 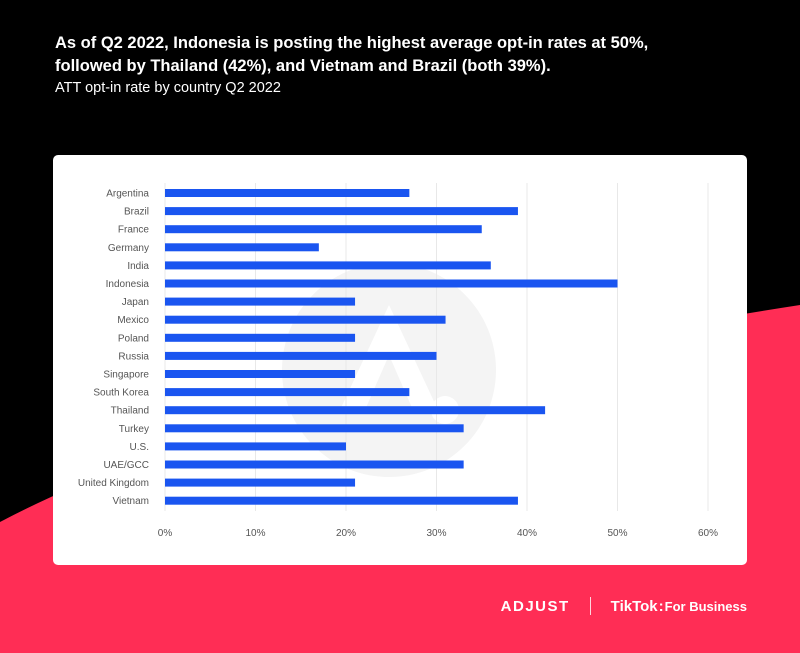 What do you see at coordinates (136, 212) in the screenshot?
I see `y-tick-label: Brazil` at bounding box center [136, 212].